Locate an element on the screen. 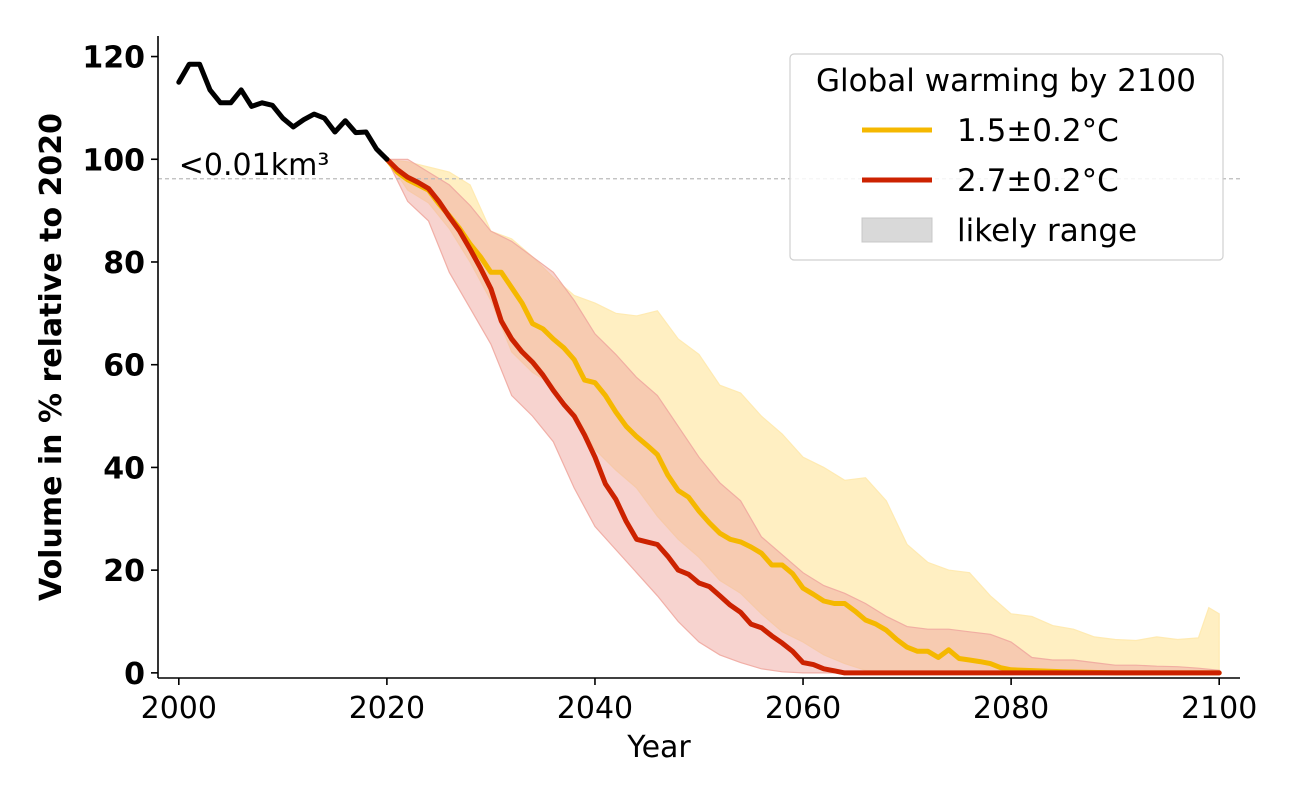 This screenshot has width=1300, height=800. y-axis-title: Volume in % relative to 2020 is located at coordinates (51, 357).